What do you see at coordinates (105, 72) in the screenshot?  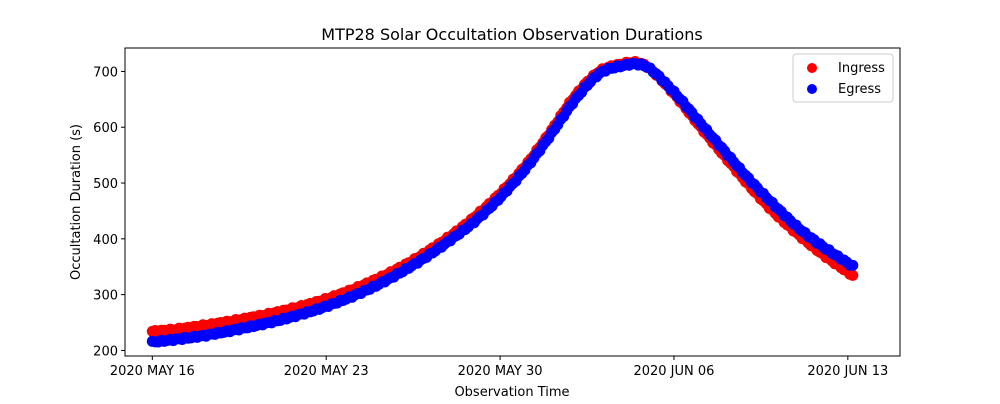 I see `y-tick-label: 700` at bounding box center [105, 72].